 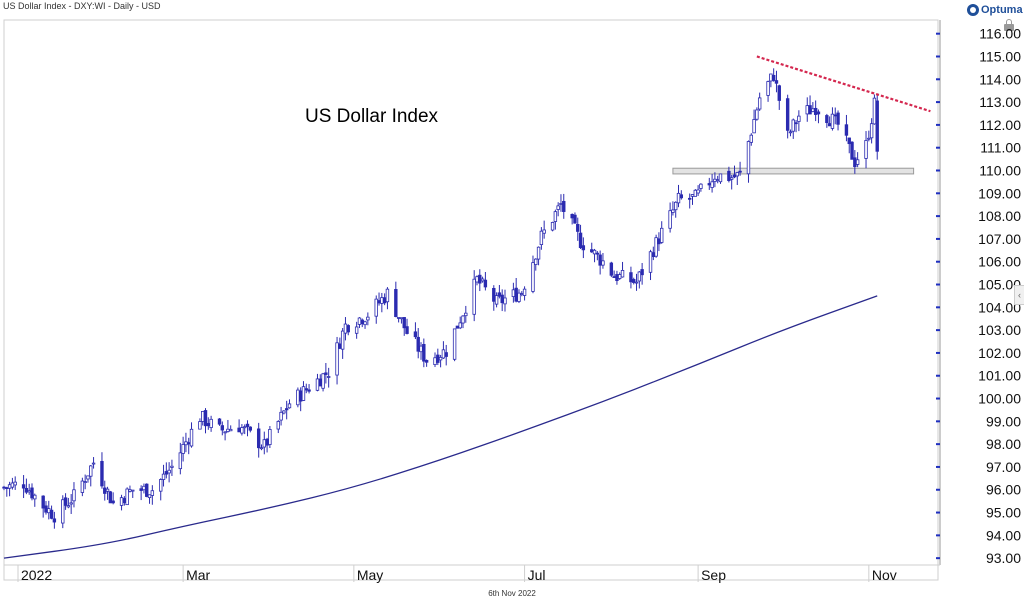 What do you see at coordinates (1003, 513) in the screenshot?
I see `y-tick-label: 95.00` at bounding box center [1003, 513].